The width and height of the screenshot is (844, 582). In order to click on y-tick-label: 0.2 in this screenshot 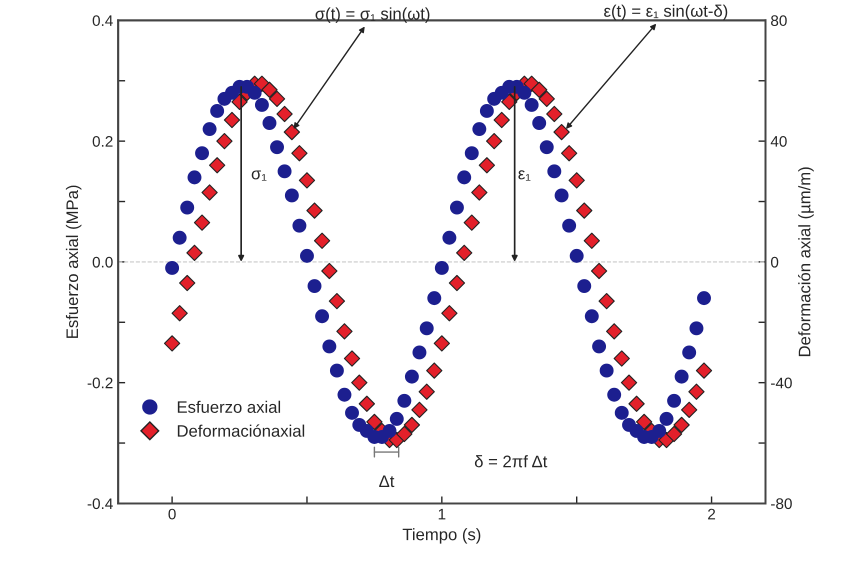, I will do `click(102, 141)`.